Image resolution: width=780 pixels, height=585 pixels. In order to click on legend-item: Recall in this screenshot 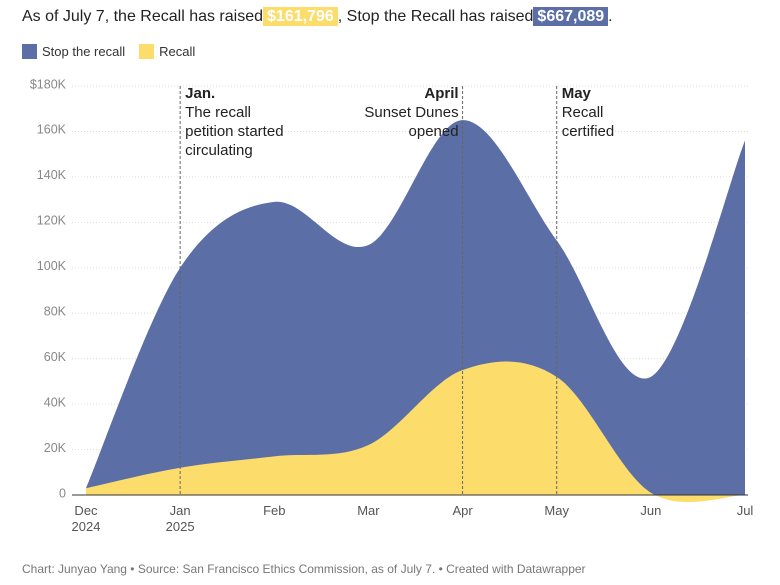, I will do `click(167, 51)`.